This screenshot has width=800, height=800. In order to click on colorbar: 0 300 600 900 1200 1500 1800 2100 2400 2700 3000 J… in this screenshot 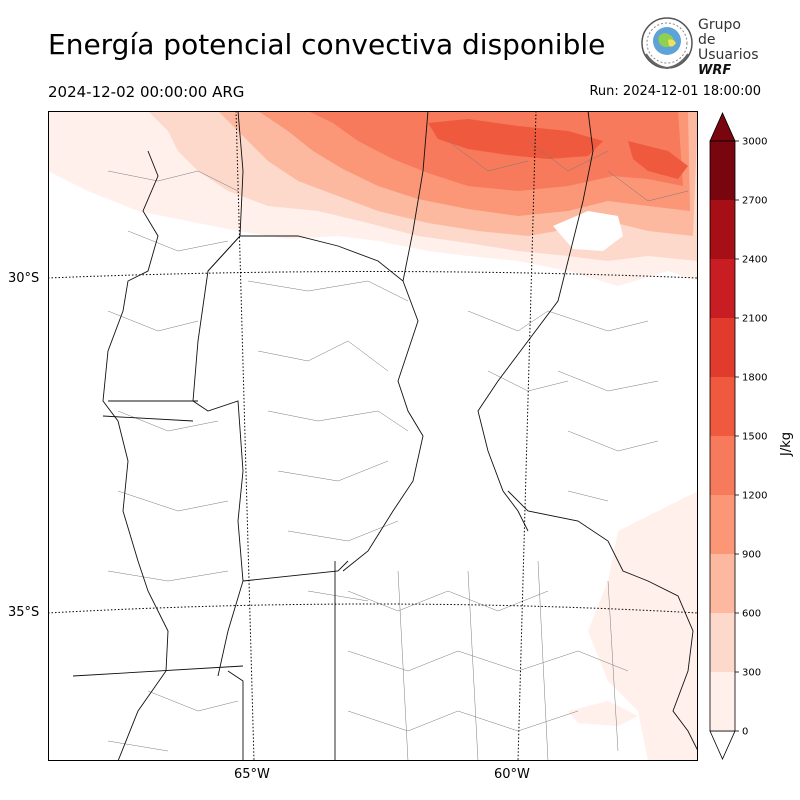, I will do `click(751, 436)`.